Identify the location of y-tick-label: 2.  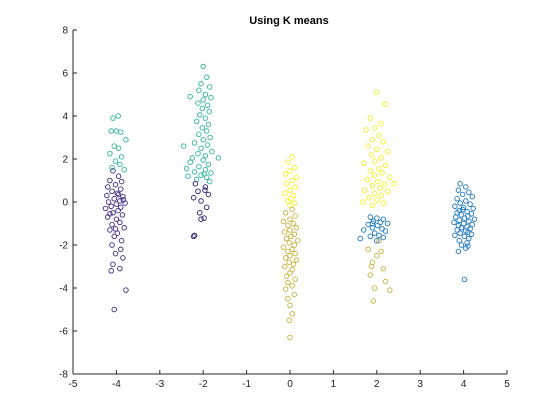
(65, 160).